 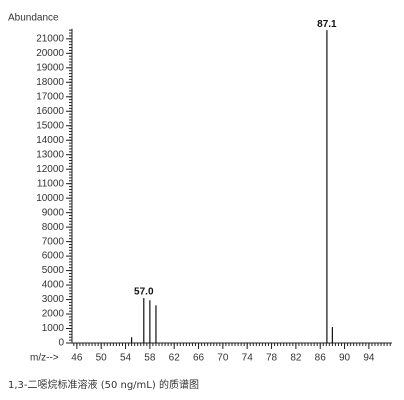 I want to click on y-tick-label: 1000, so click(x=53, y=328).